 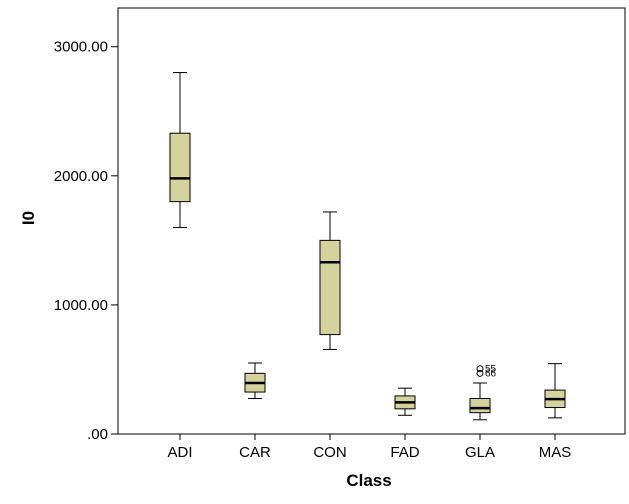 What do you see at coordinates (491, 369) in the screenshot?
I see `outlier-label: 55` at bounding box center [491, 369].